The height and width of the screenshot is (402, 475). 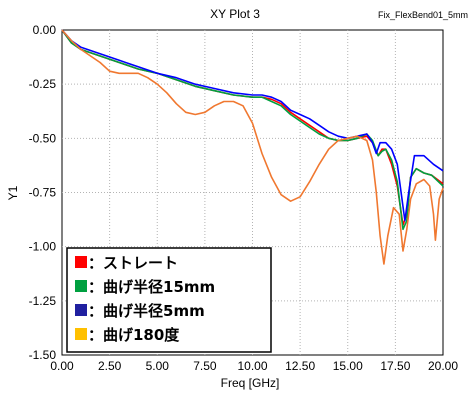 I want to click on y-tick-label: -1.00, so click(x=43, y=247).